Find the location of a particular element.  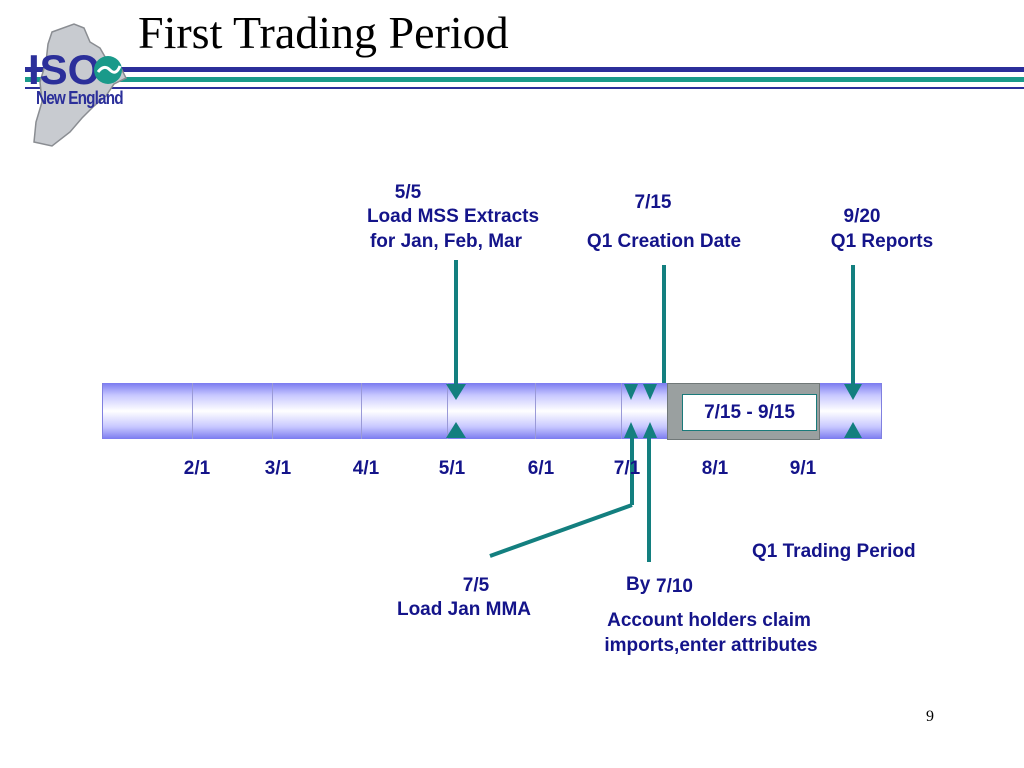

date-label: 2/1 is located at coordinates (197, 468).